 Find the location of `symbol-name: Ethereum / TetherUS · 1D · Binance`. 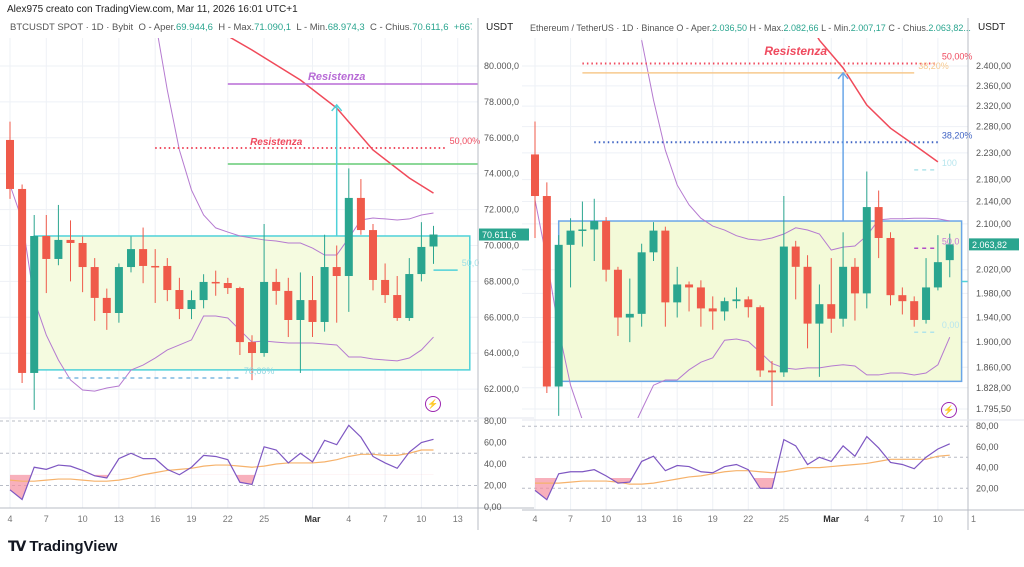

symbol-name: Ethereum / TetherUS · 1D · Binance is located at coordinates (602, 28).